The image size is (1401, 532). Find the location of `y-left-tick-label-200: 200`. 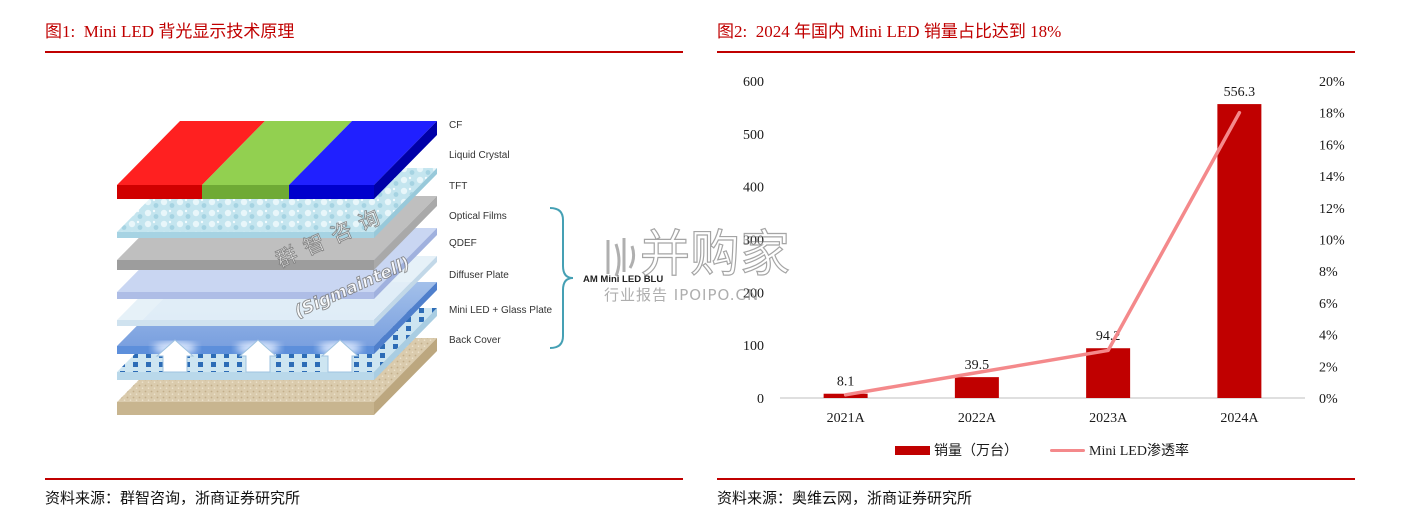

y-left-tick-label-200: 200 is located at coordinates (753, 293).